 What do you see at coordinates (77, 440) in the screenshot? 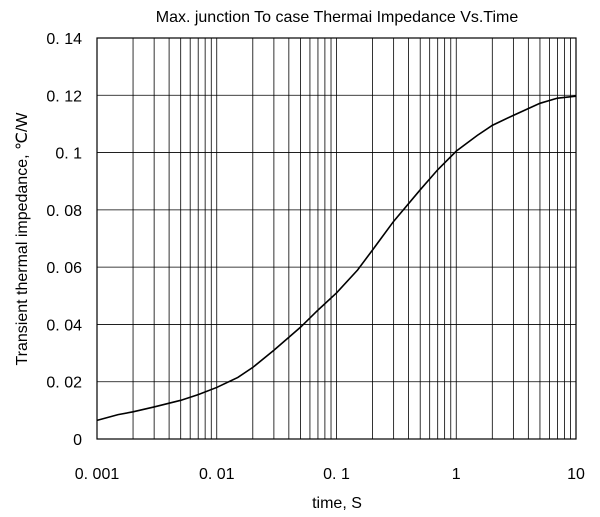
I see `y-tick-label: 0` at bounding box center [77, 440].